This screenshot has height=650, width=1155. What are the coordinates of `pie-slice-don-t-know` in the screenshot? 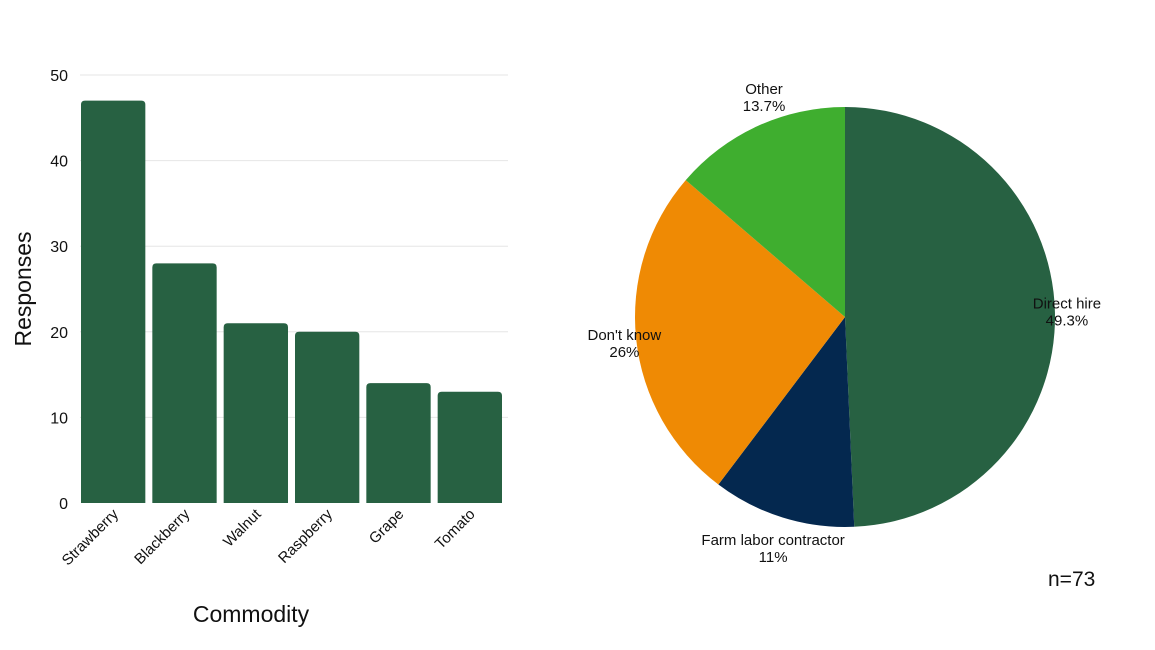 It's located at (740, 332).